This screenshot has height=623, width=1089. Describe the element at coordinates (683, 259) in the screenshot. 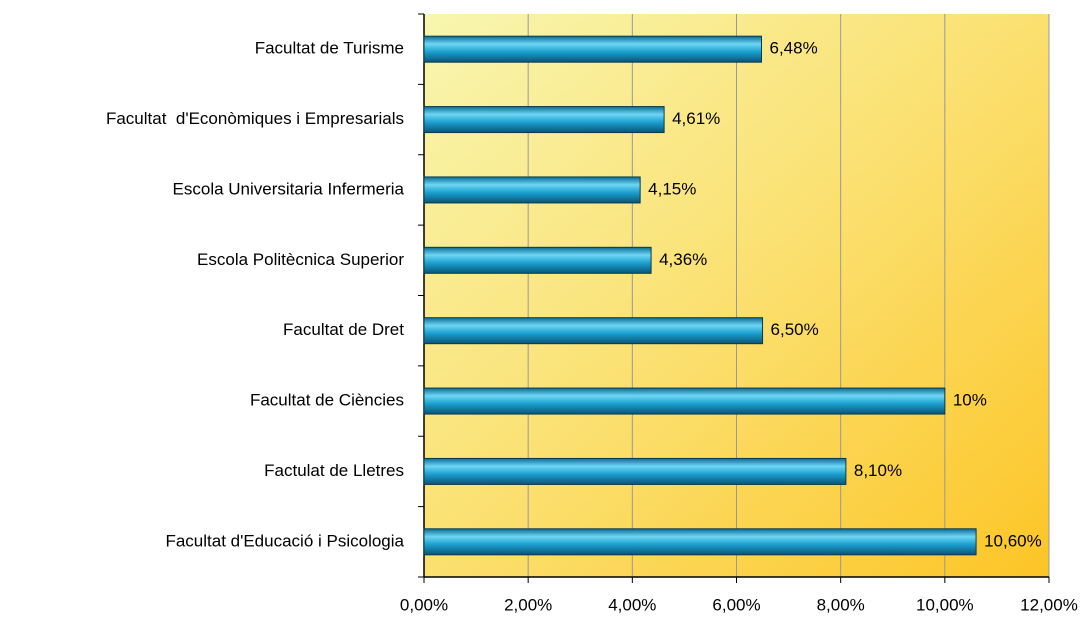

I see `data-label: 4,36%` at that location.